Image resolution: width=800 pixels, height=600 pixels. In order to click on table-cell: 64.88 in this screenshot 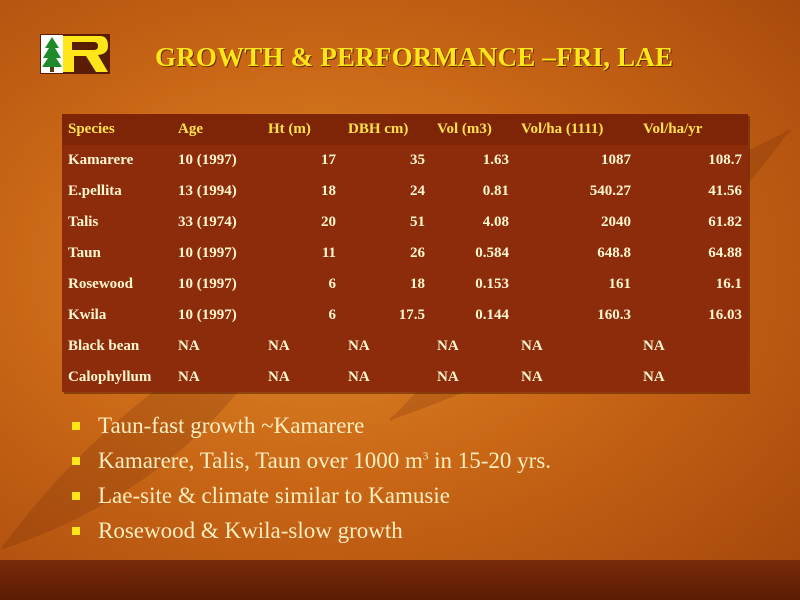, I will do `click(725, 253)`.